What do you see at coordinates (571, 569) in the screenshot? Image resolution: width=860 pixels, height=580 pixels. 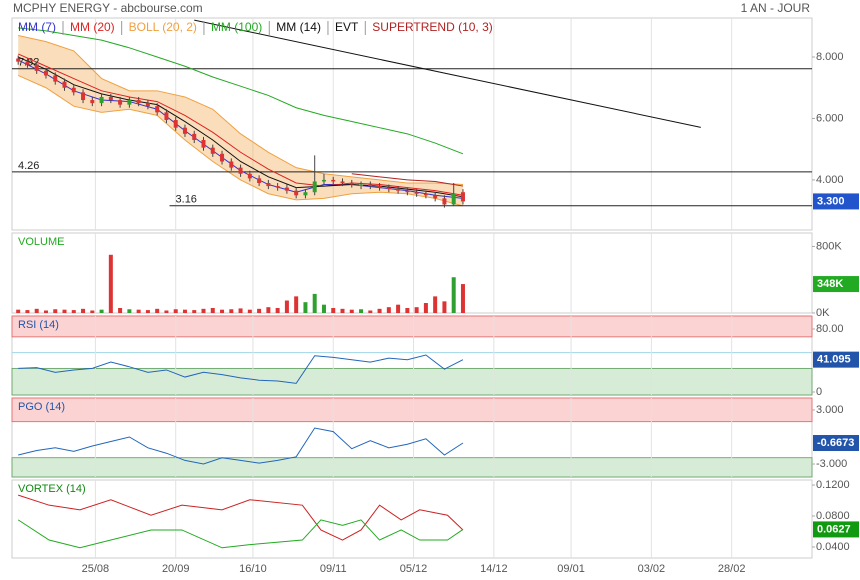 I see `x-tick-label: 09/01` at bounding box center [571, 569].